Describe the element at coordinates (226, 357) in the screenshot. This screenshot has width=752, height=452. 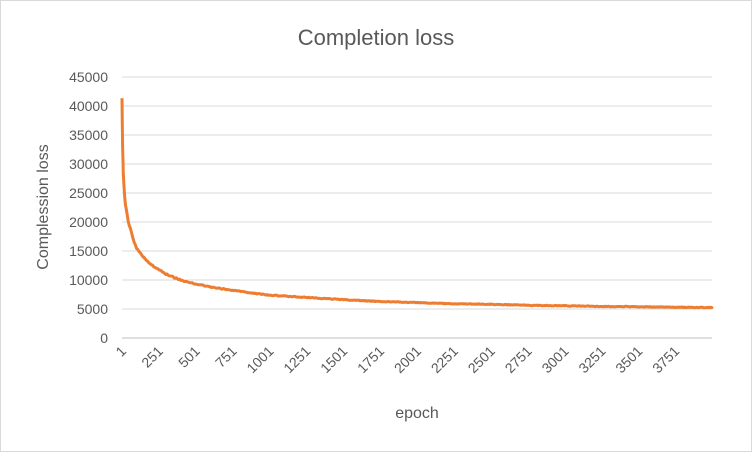
I see `x-tick-label: 751` at that location.